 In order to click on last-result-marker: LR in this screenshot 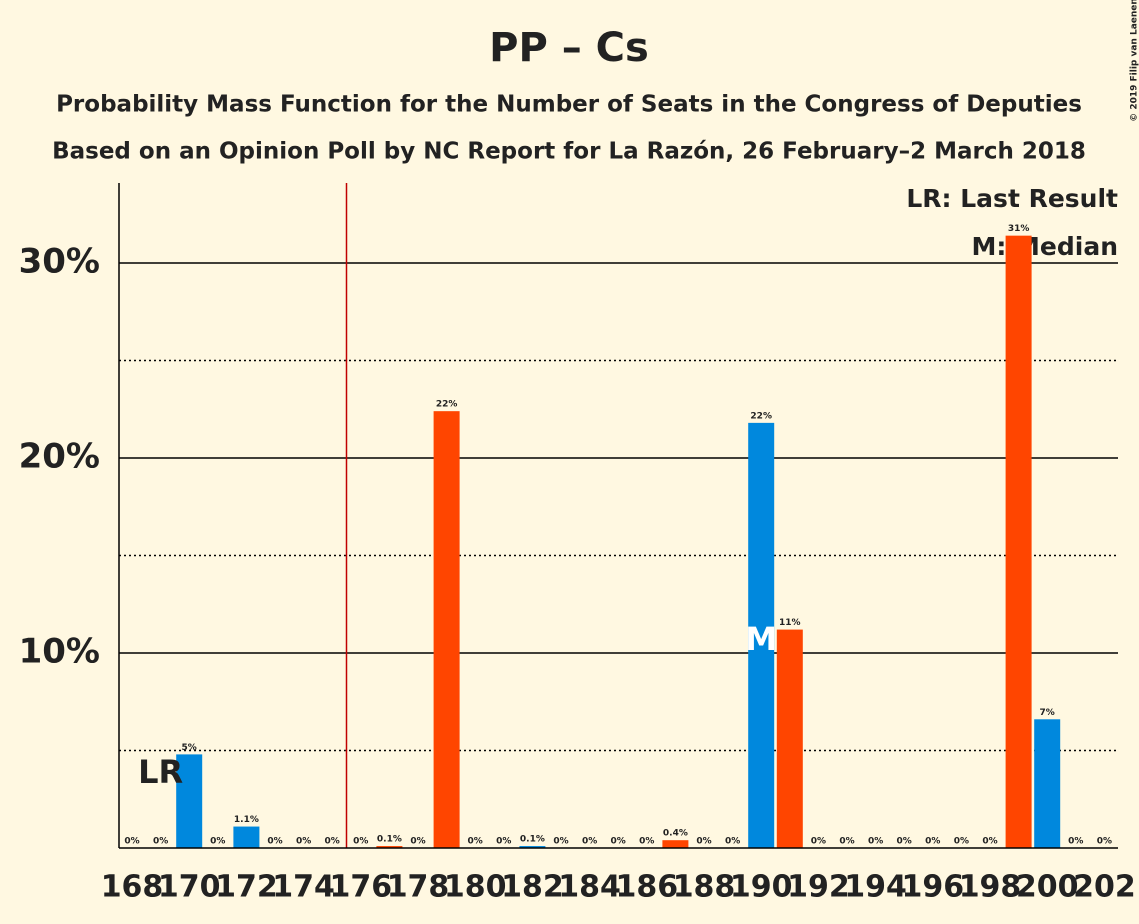, I will do `click(160, 772)`.